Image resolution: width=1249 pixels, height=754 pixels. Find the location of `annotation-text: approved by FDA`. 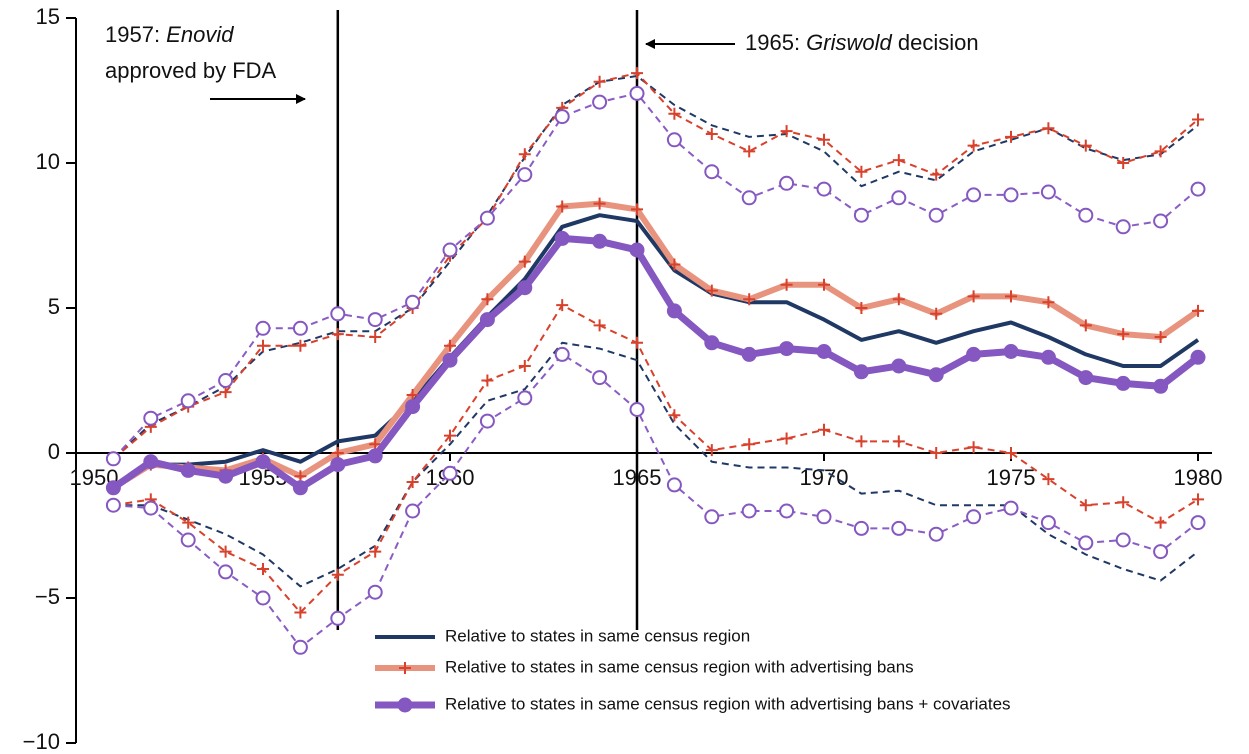

annotation-text: approved by FDA is located at coordinates (191, 70).